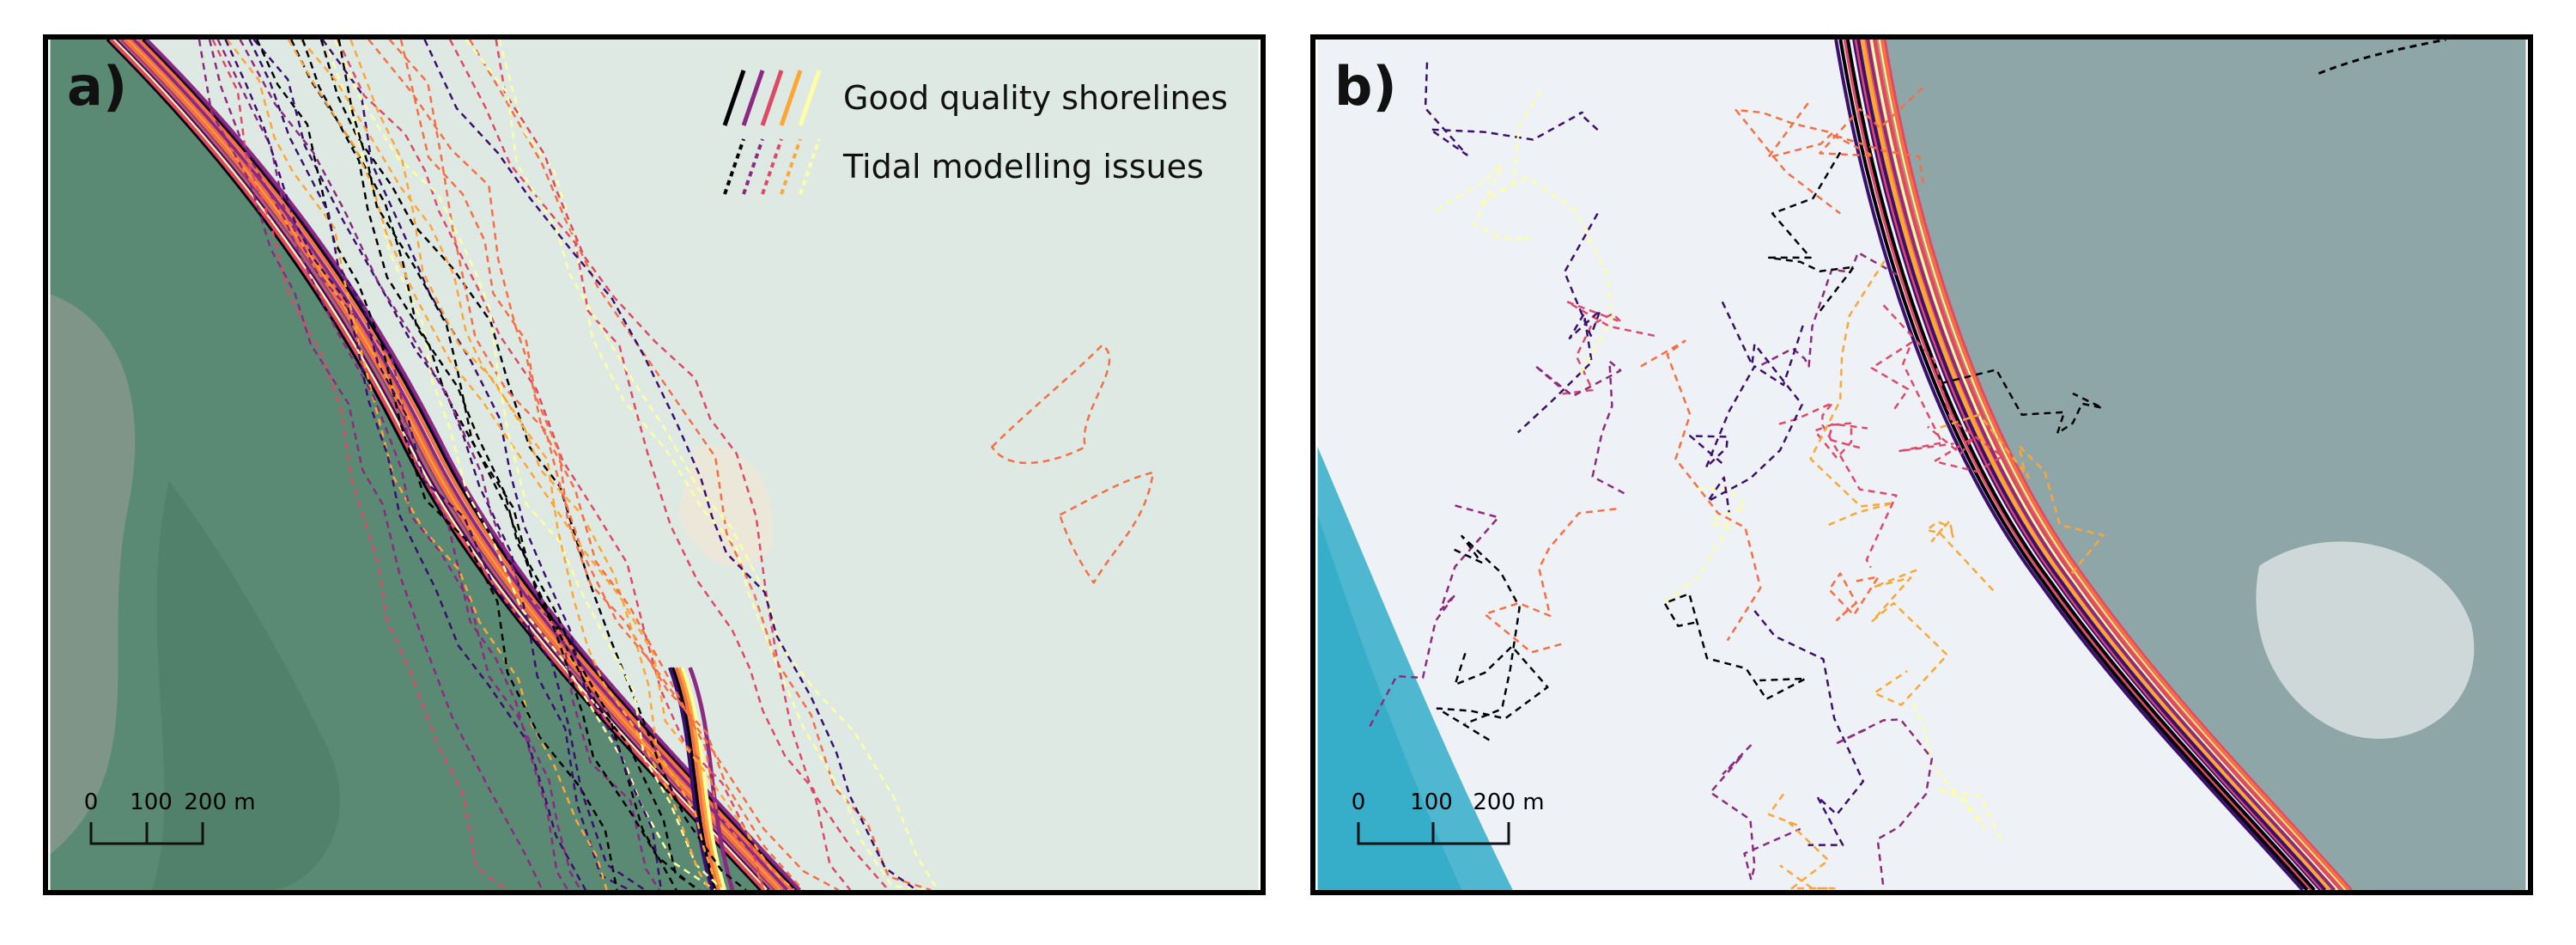 Image resolution: width=2576 pixels, height=945 pixels. I want to click on scale-bar-a: 0 100 200 m, so click(186, 823).